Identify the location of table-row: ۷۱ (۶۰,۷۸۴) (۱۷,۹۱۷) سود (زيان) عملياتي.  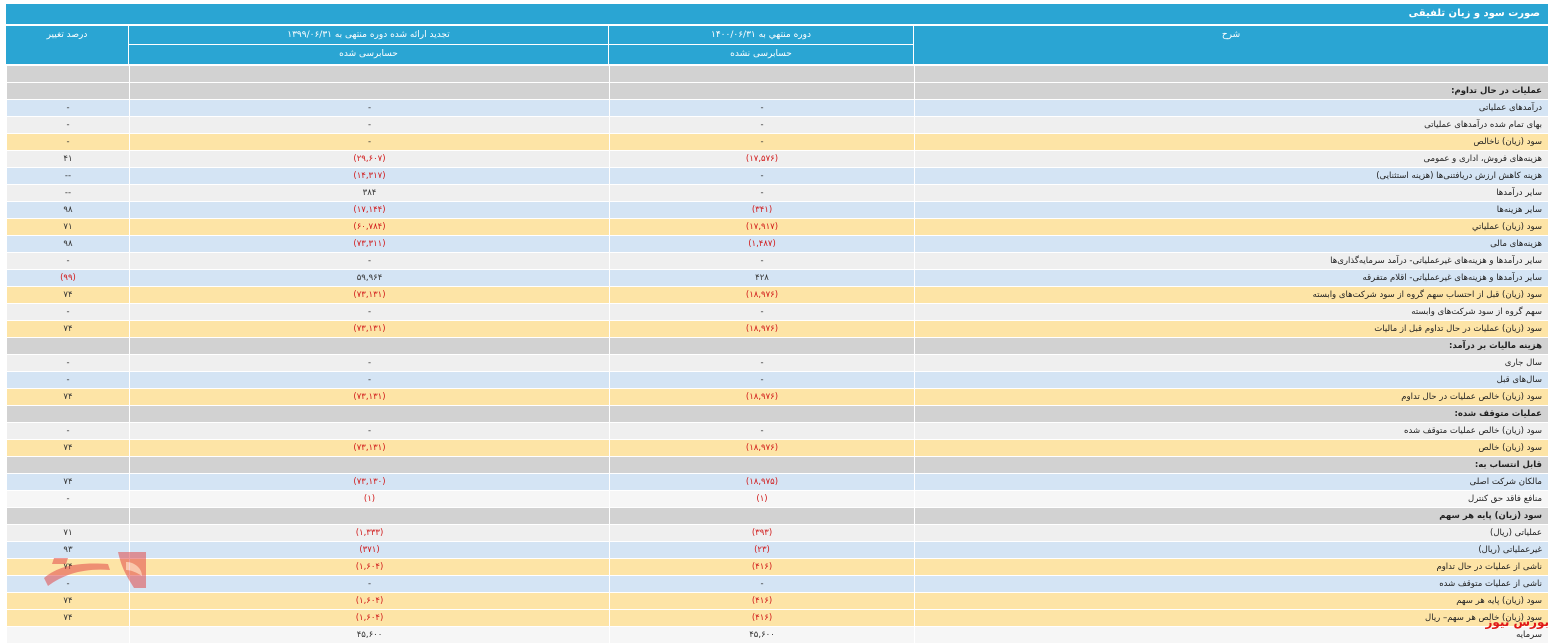
(777, 227).